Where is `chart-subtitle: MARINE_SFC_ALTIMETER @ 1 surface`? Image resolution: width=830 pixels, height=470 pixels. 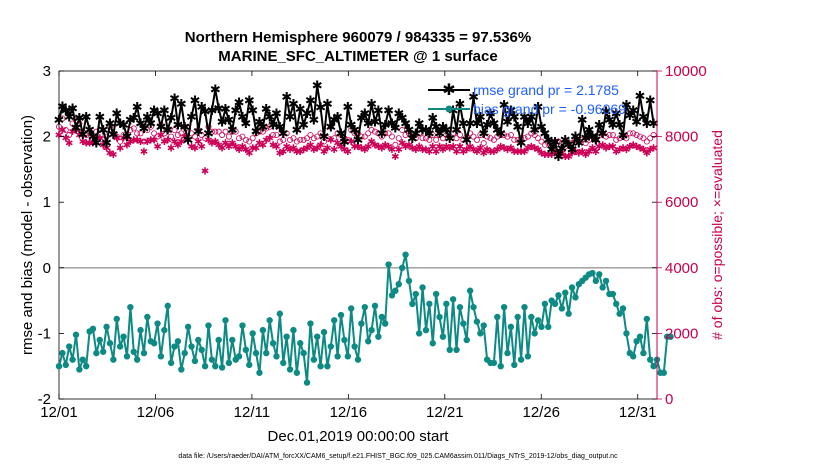
chart-subtitle: MARINE_SFC_ALTIMETER @ 1 surface is located at coordinates (357, 56).